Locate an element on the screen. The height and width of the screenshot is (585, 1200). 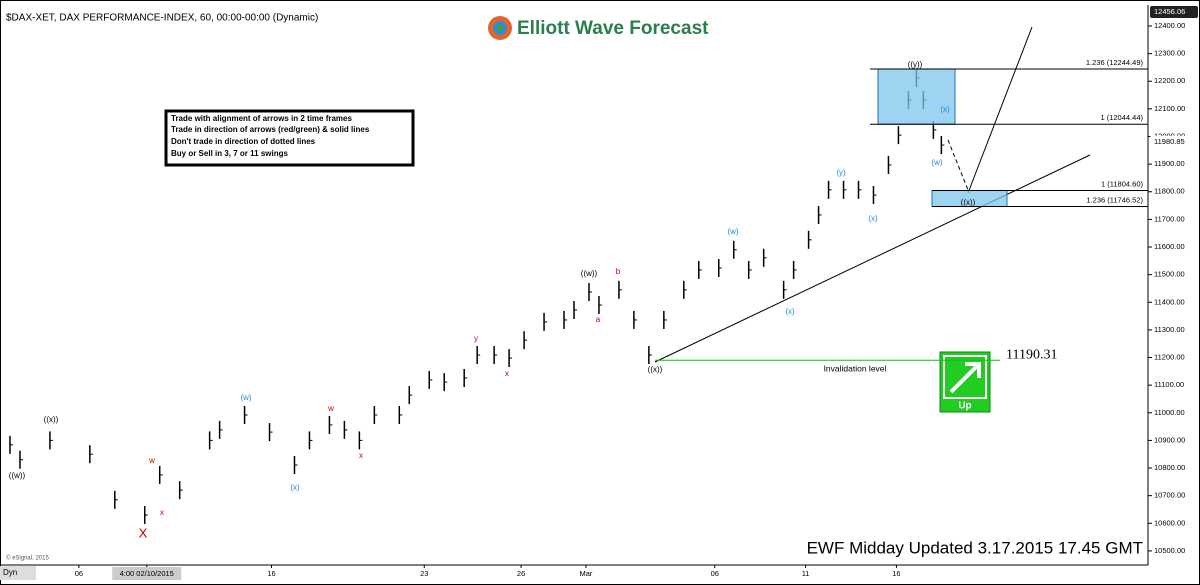
note: Buy or Sell in 3, 7 or 11 swings is located at coordinates (229, 153).